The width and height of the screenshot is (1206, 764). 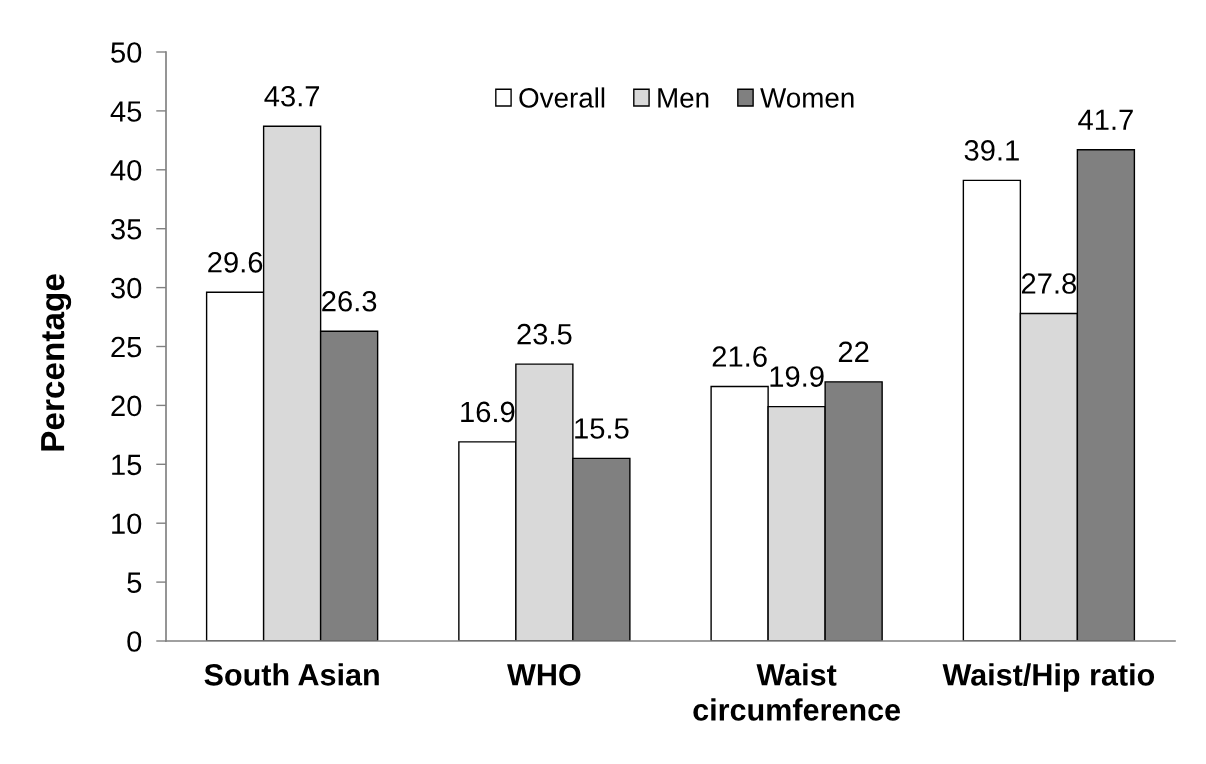 I want to click on y-tick-label: 10, so click(x=127, y=524).